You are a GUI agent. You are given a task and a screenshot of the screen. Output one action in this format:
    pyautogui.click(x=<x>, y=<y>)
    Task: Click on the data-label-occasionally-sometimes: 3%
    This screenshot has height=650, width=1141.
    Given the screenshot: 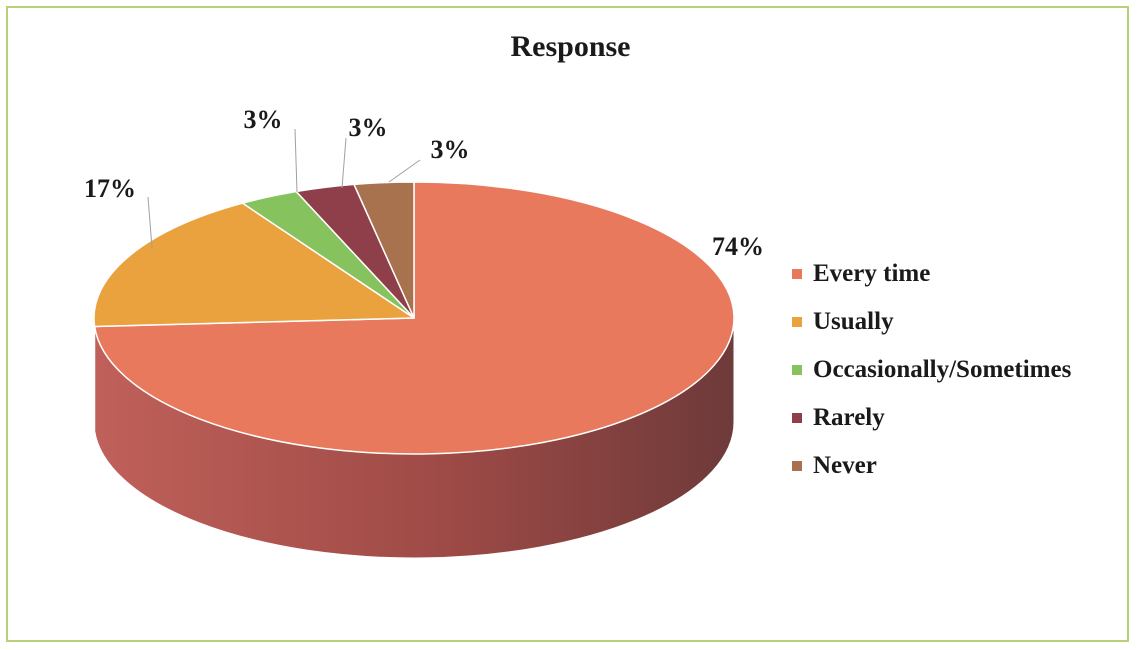 What is the action you would take?
    pyautogui.click(x=263, y=119)
    